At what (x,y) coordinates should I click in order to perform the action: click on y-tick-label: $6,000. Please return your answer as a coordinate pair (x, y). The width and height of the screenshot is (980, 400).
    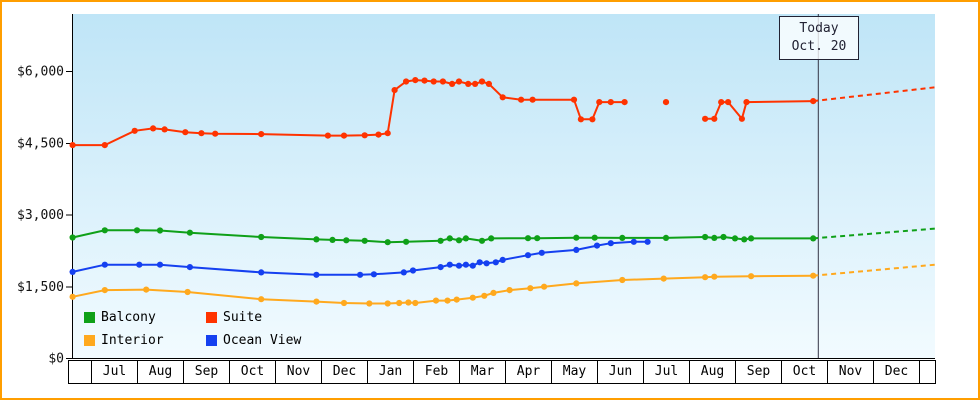
    Looking at the image, I should click on (40, 72).